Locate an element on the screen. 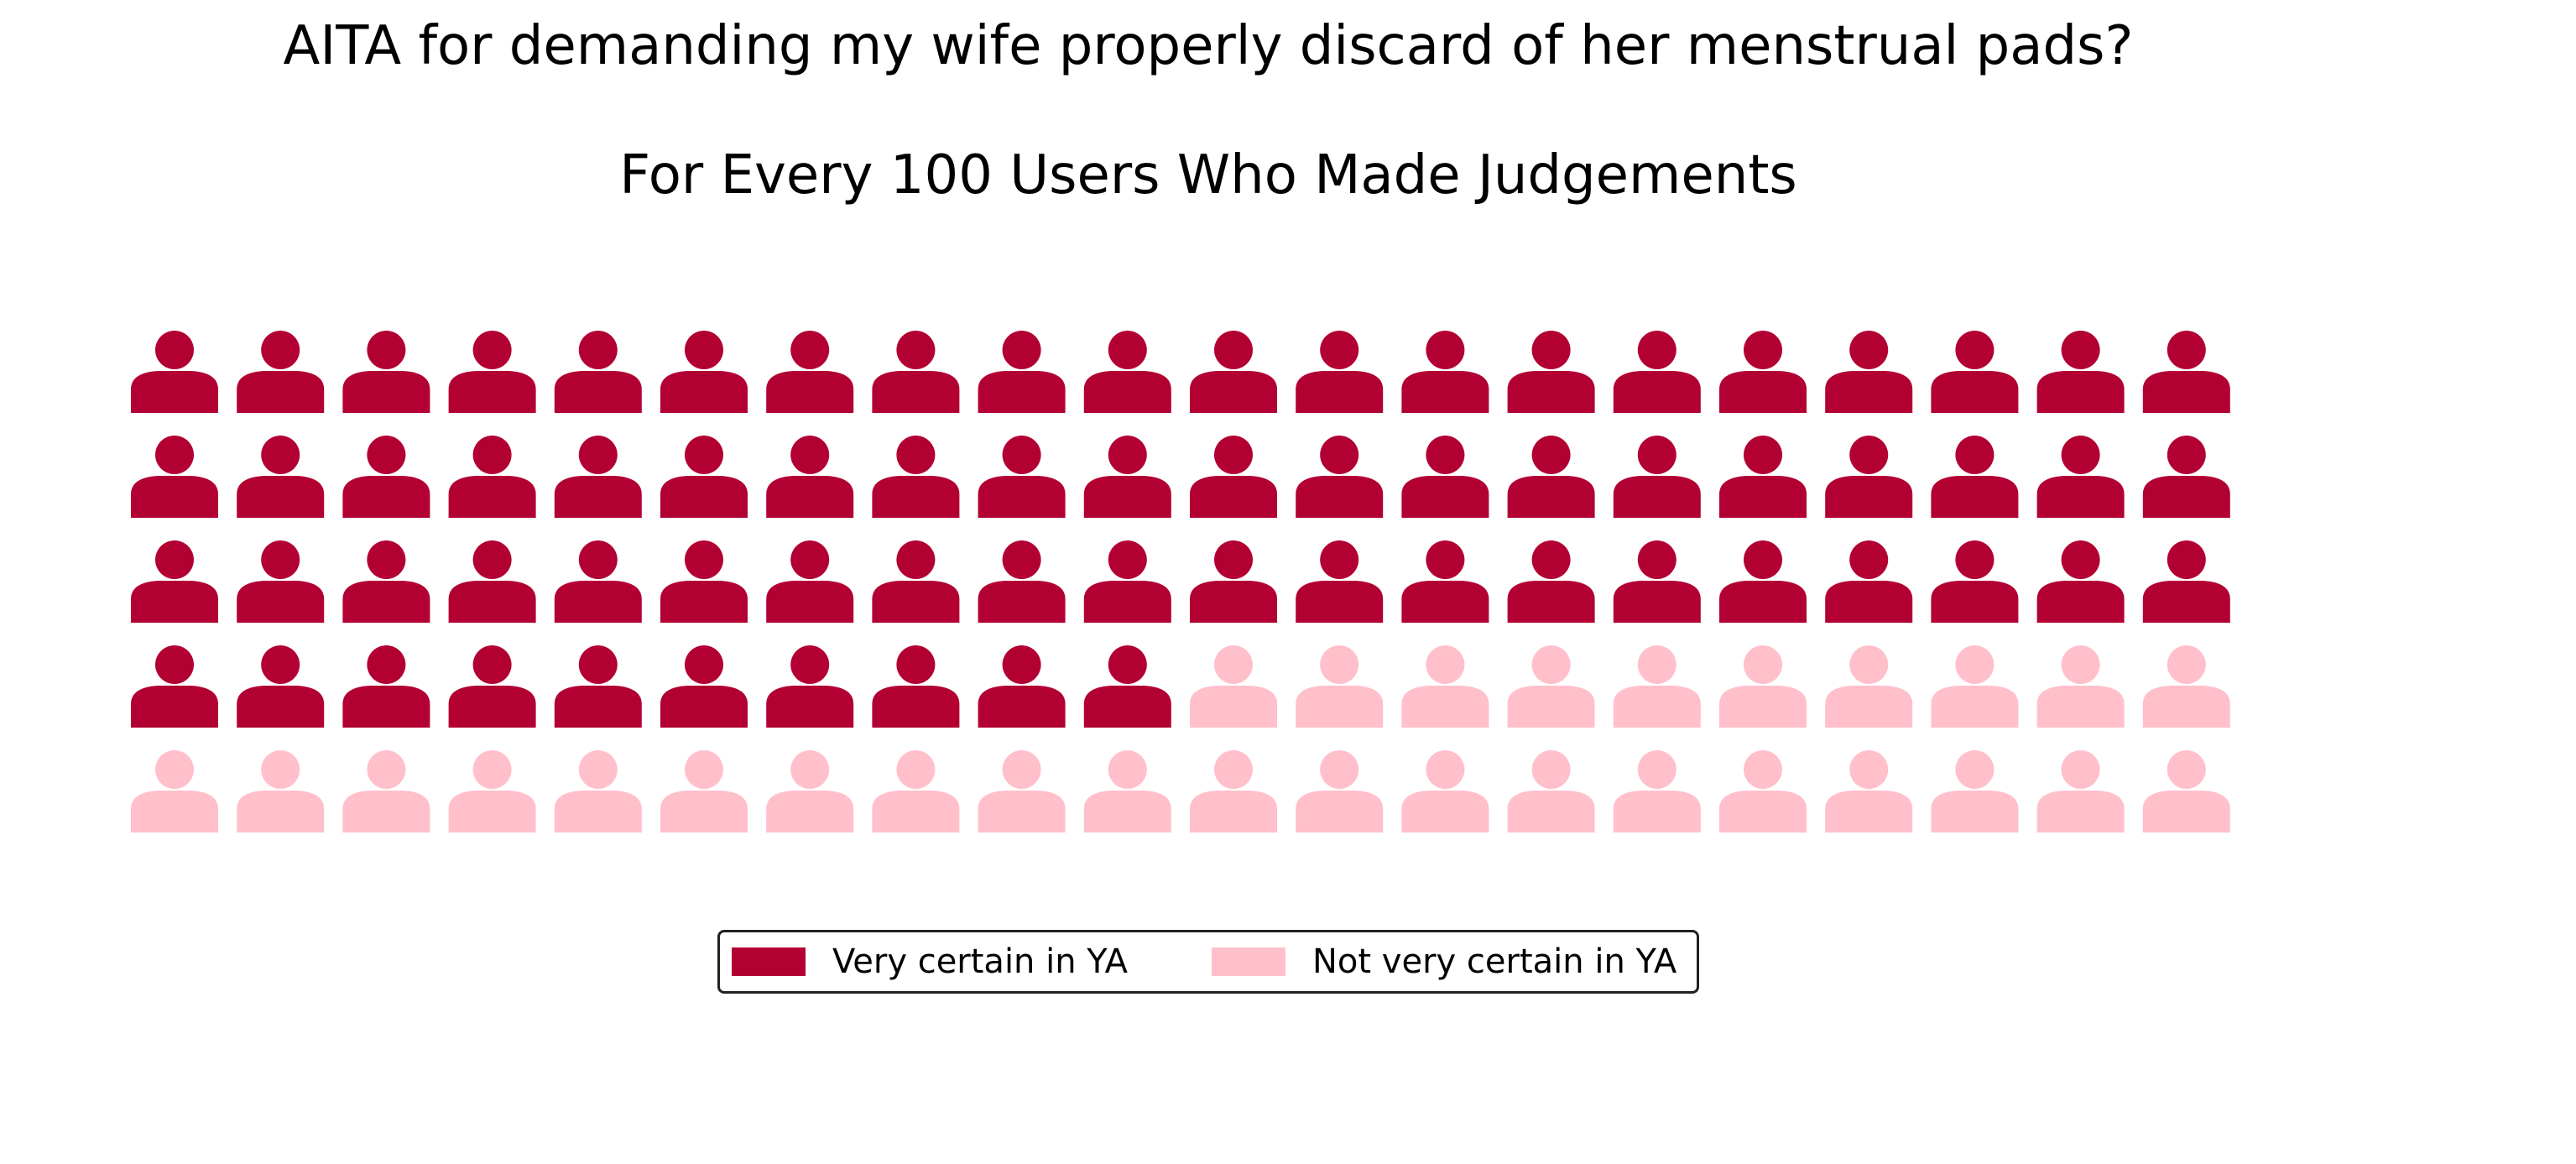 This screenshot has width=2576, height=1164. legend-label-not-very-certain: Not very certain in YA is located at coordinates (1494, 961).